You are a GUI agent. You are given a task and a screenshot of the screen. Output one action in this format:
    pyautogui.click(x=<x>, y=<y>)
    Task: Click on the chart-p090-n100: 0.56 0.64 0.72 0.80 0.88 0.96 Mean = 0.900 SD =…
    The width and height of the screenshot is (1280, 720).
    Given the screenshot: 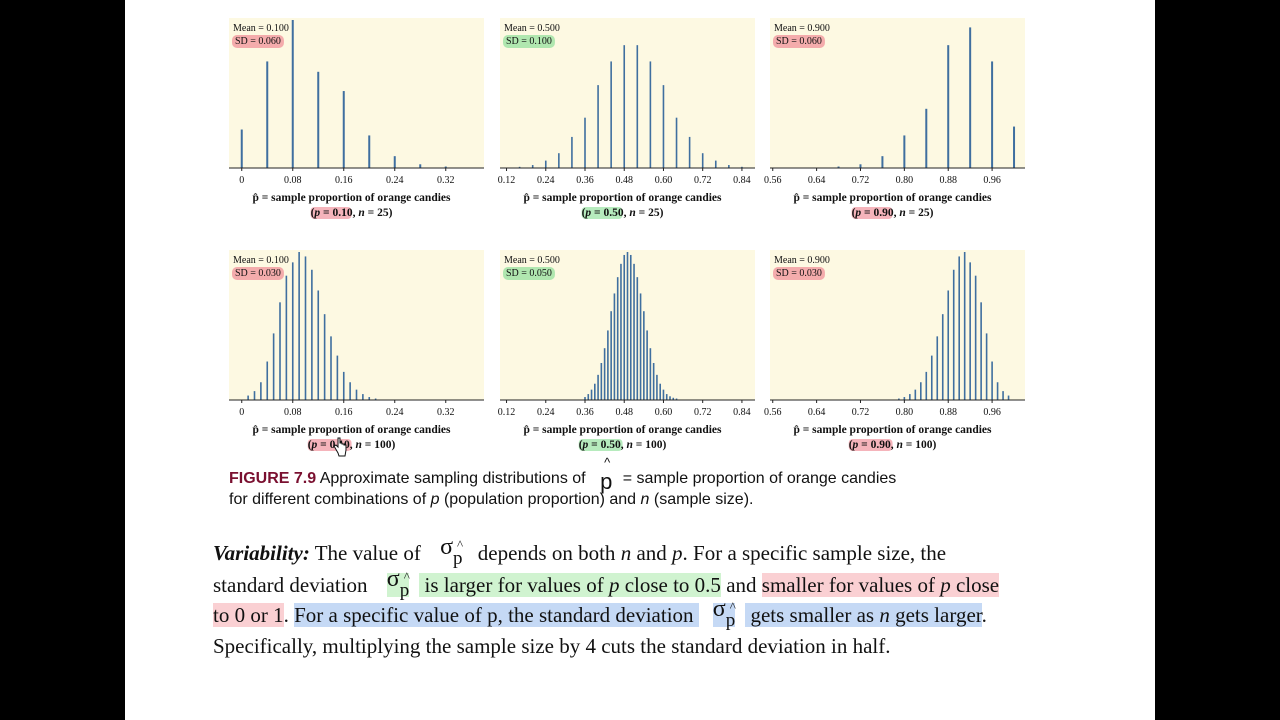 What is the action you would take?
    pyautogui.click(x=894, y=350)
    